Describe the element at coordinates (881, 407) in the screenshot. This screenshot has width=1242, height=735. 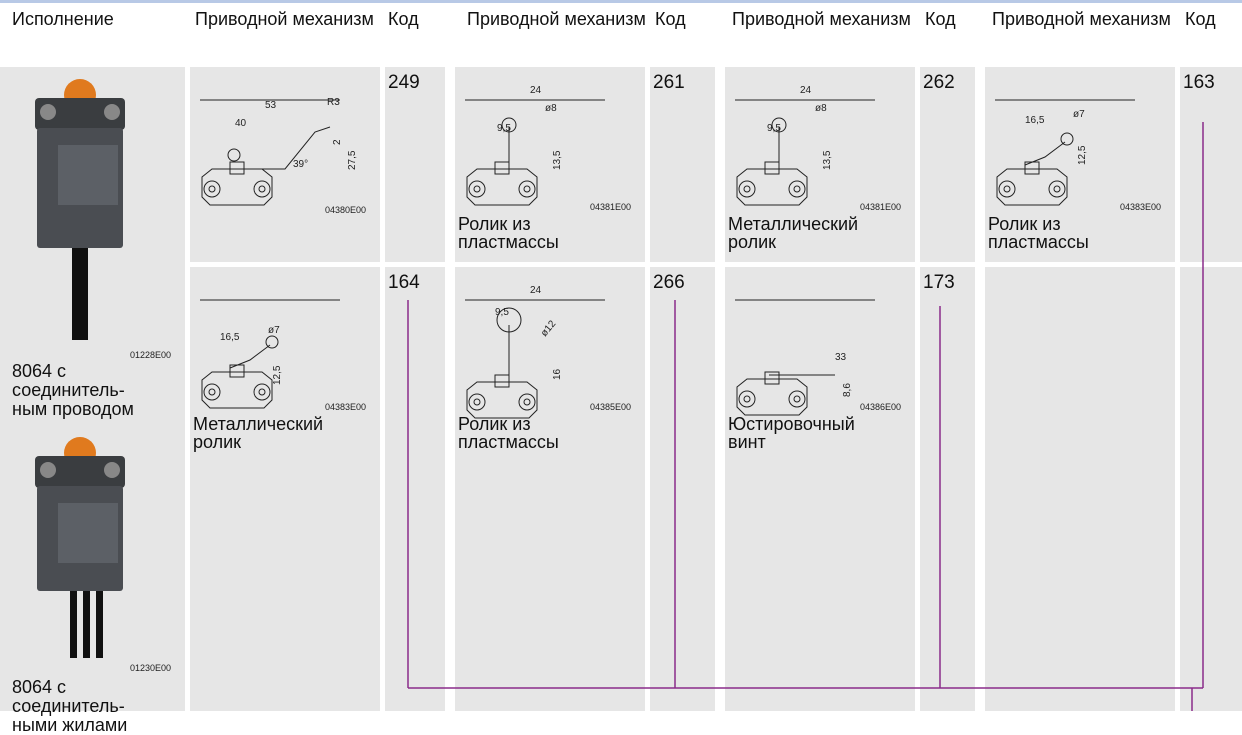
I see `drawing-code: 04386E00` at that location.